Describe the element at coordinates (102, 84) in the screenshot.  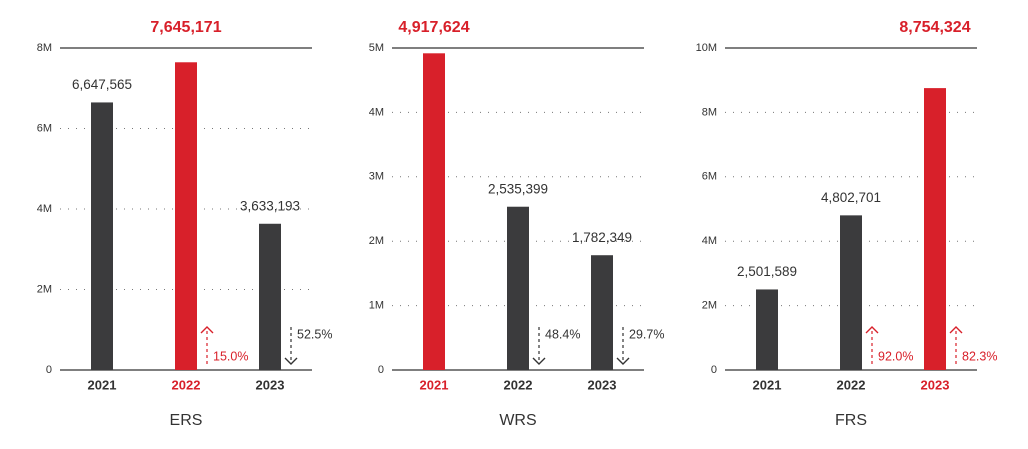
I see `value-label: 6,647,565` at that location.